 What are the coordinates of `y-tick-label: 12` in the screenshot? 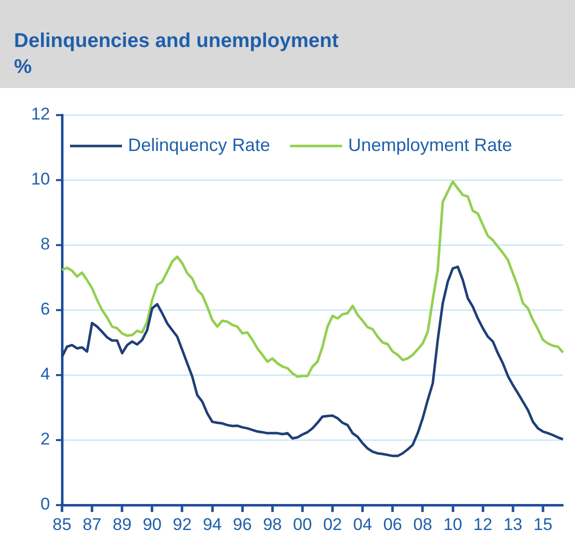 It's located at (40, 114).